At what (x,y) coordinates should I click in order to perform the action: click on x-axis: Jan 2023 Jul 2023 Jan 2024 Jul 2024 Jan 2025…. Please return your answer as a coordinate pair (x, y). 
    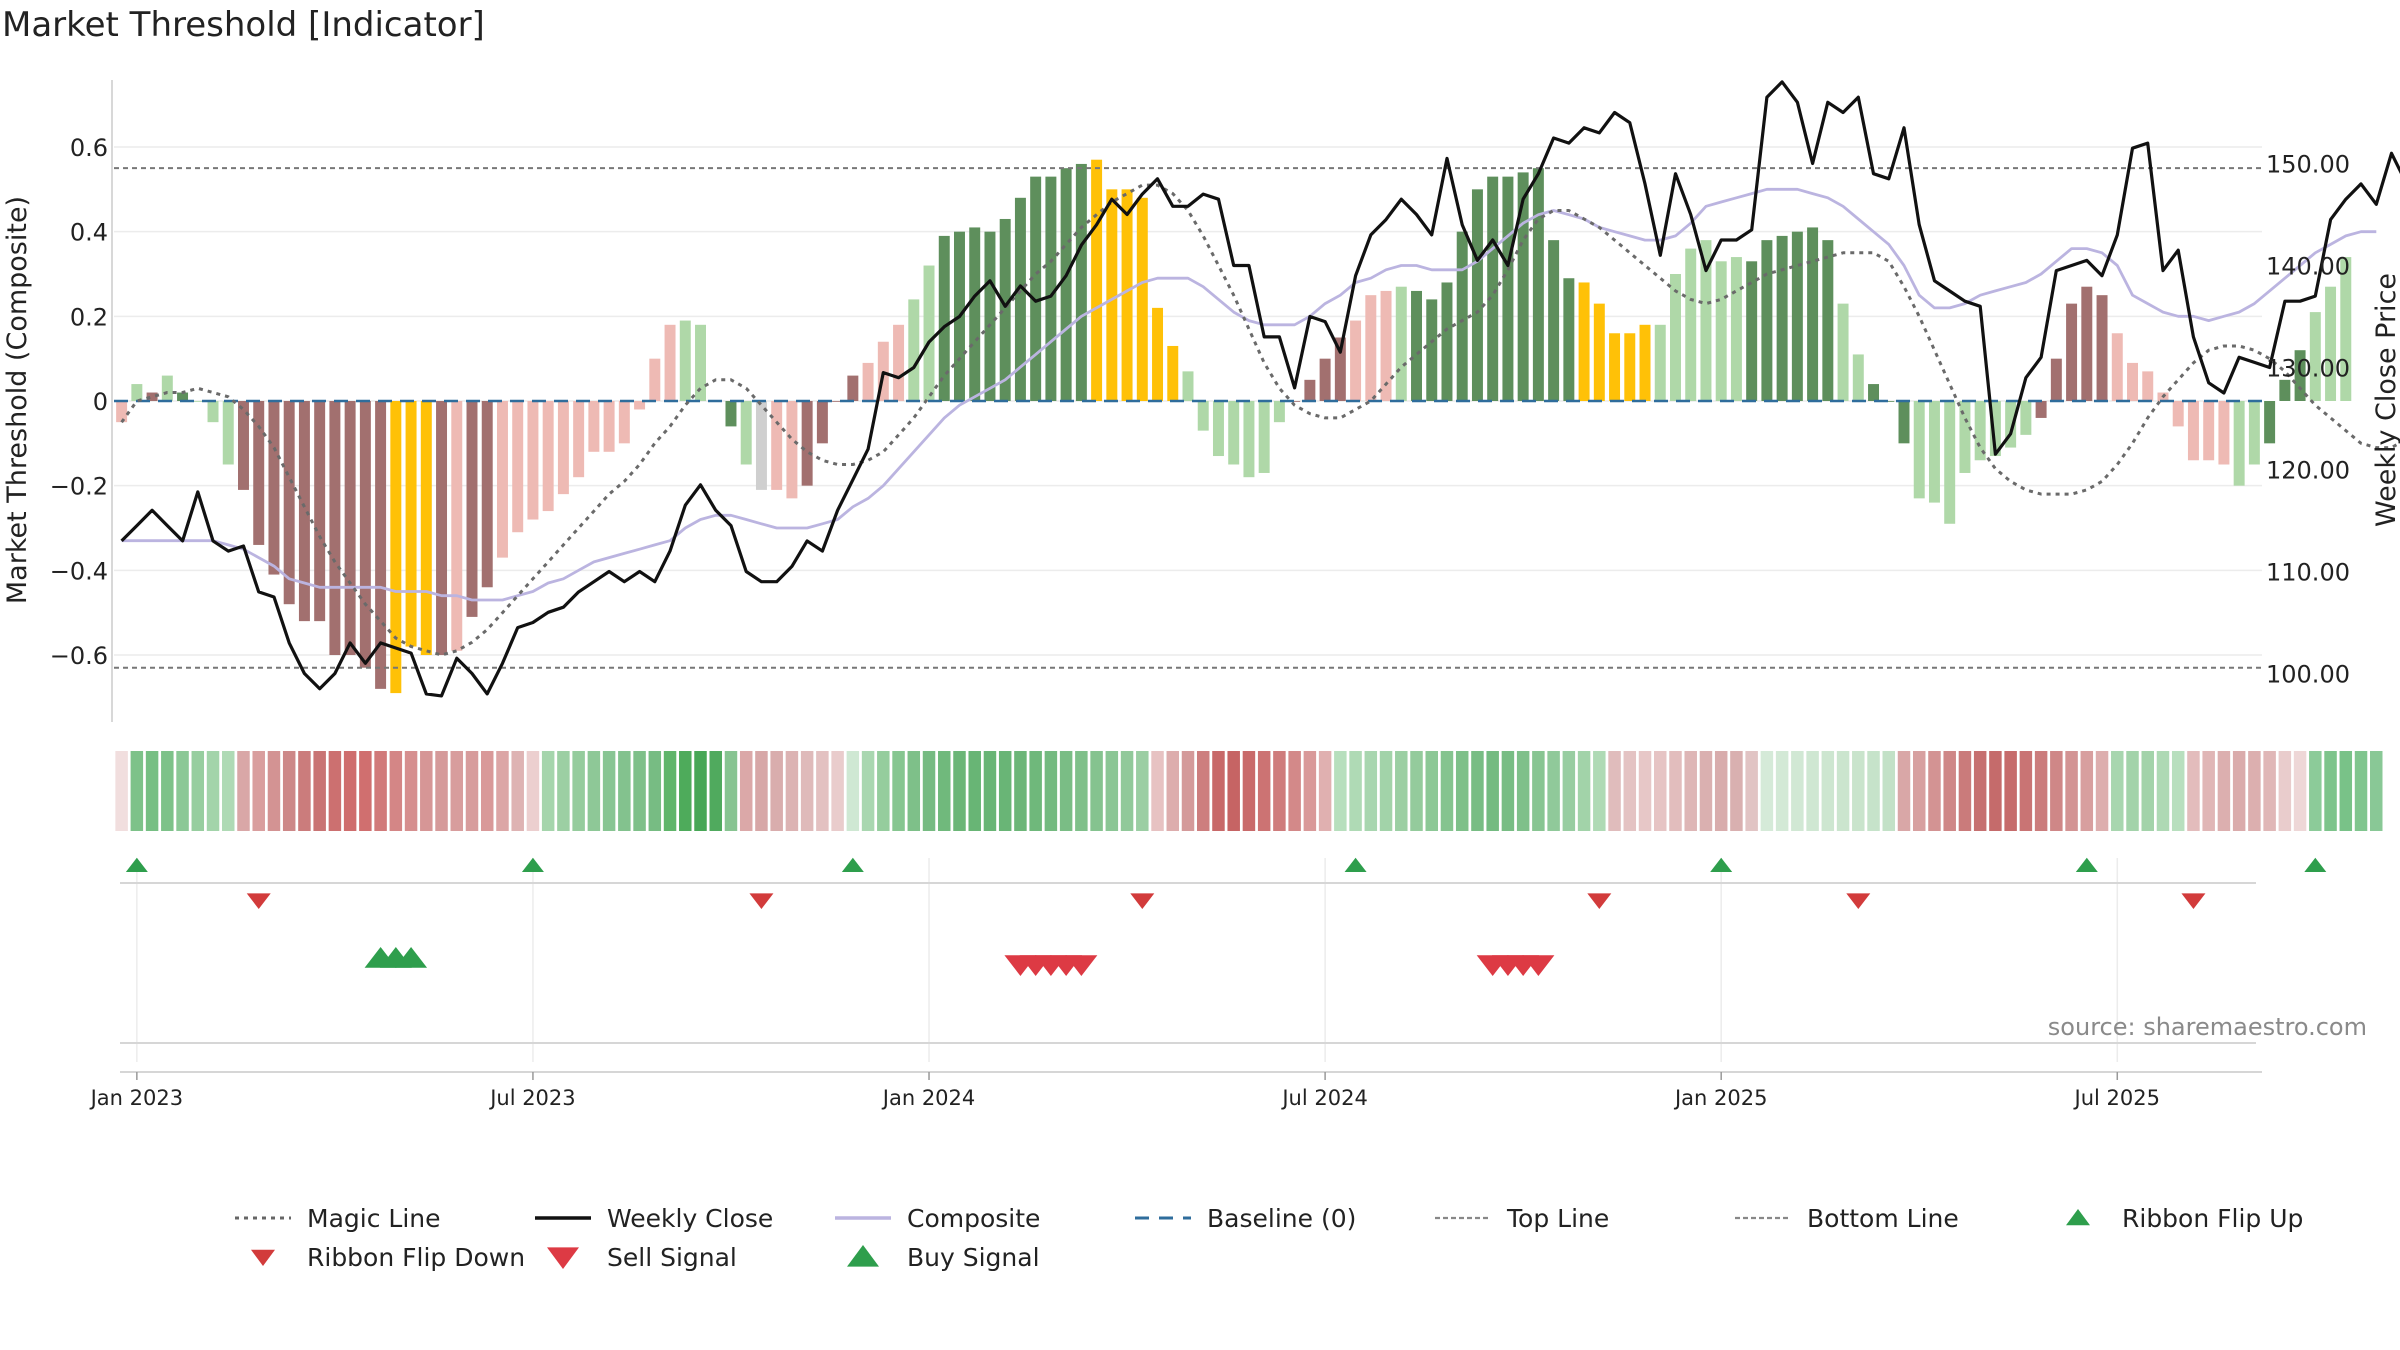
    Looking at the image, I should click on (1124, 1091).